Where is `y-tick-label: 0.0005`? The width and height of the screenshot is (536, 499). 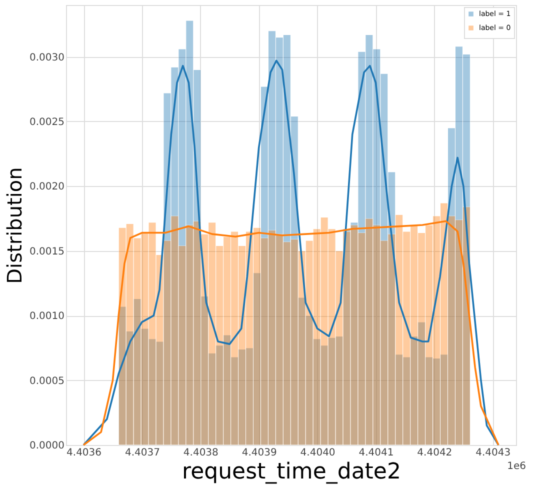 y-tick-label: 0.0005 is located at coordinates (47, 381).